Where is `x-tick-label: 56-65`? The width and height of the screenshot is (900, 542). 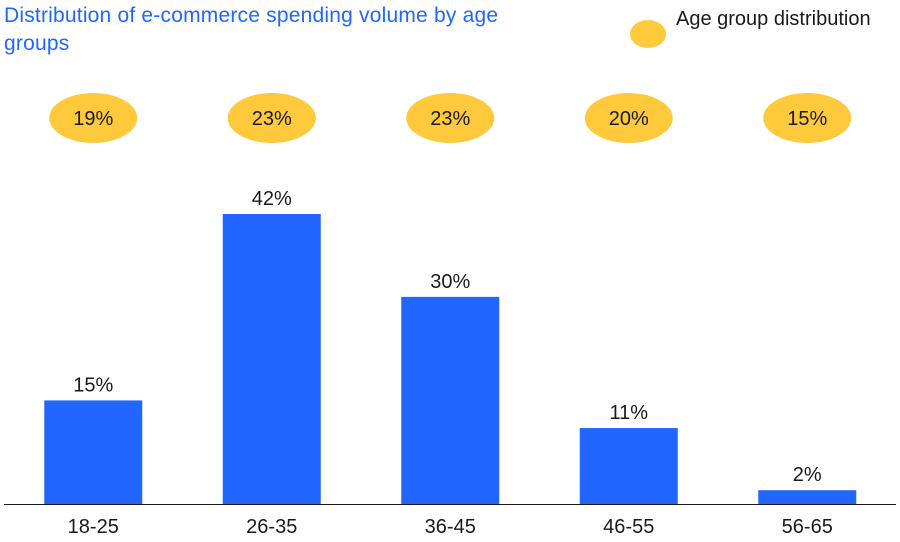
x-tick-label: 56-65 is located at coordinates (807, 527).